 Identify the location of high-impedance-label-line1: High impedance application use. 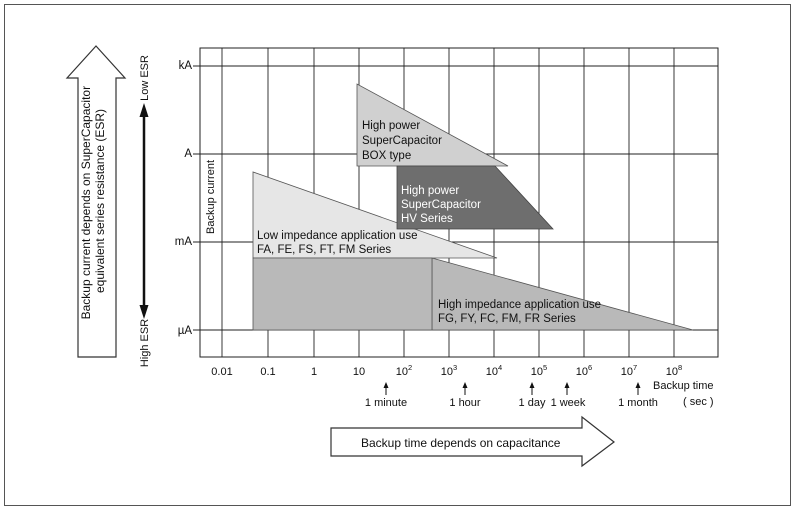
(519, 305).